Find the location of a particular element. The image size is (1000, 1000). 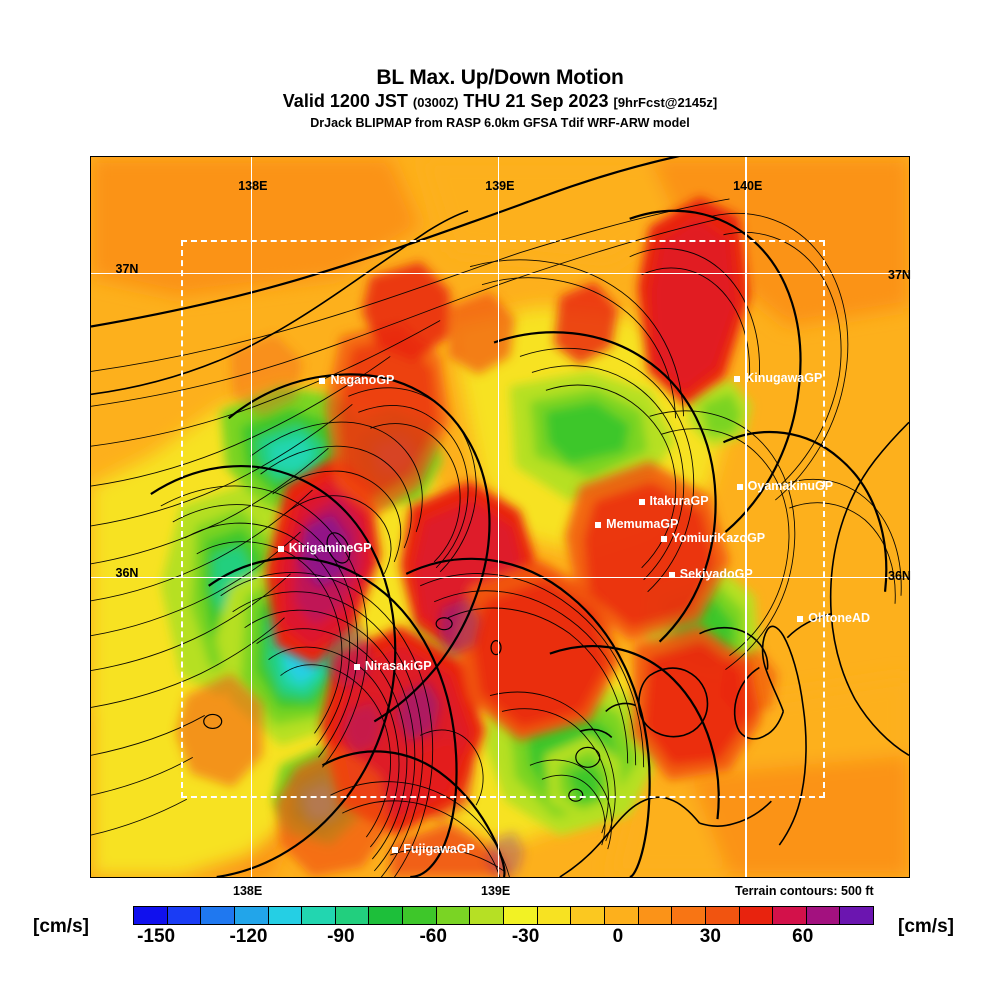

lat-label-36N-right: 36N is located at coordinates (899, 576).